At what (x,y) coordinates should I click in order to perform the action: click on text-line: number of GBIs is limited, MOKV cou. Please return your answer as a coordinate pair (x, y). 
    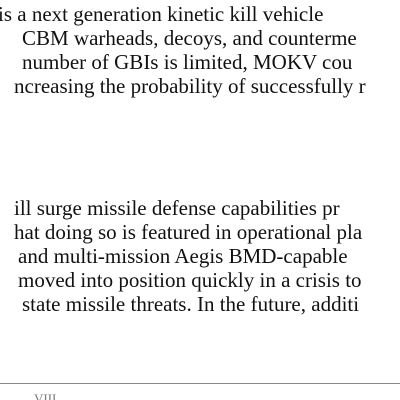
    Looking at the image, I should click on (187, 62).